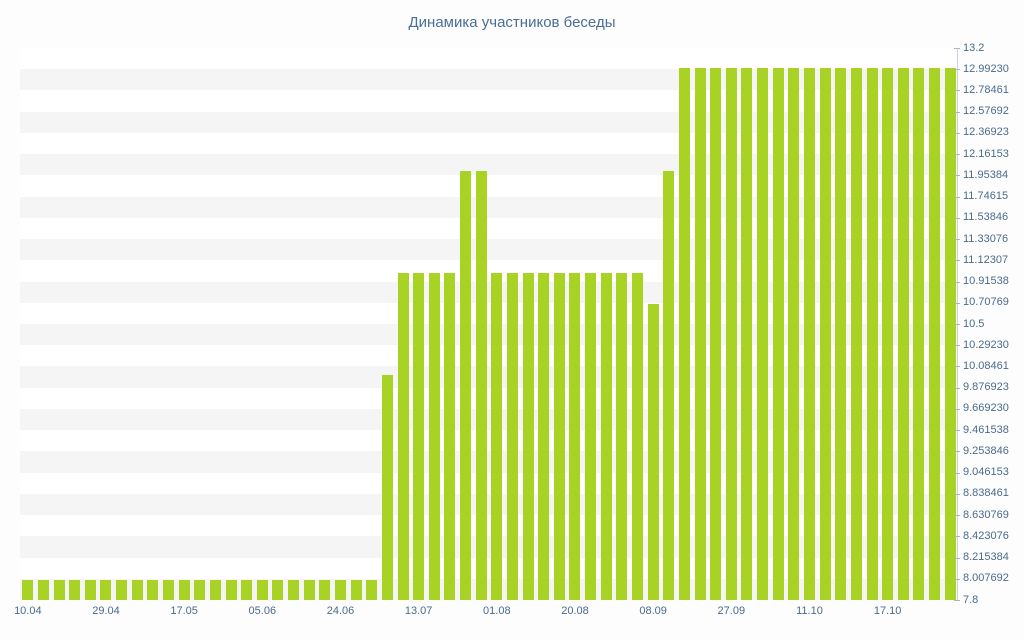  Describe the element at coordinates (986, 111) in the screenshot. I see `y-axis-label: 12.57692` at that location.